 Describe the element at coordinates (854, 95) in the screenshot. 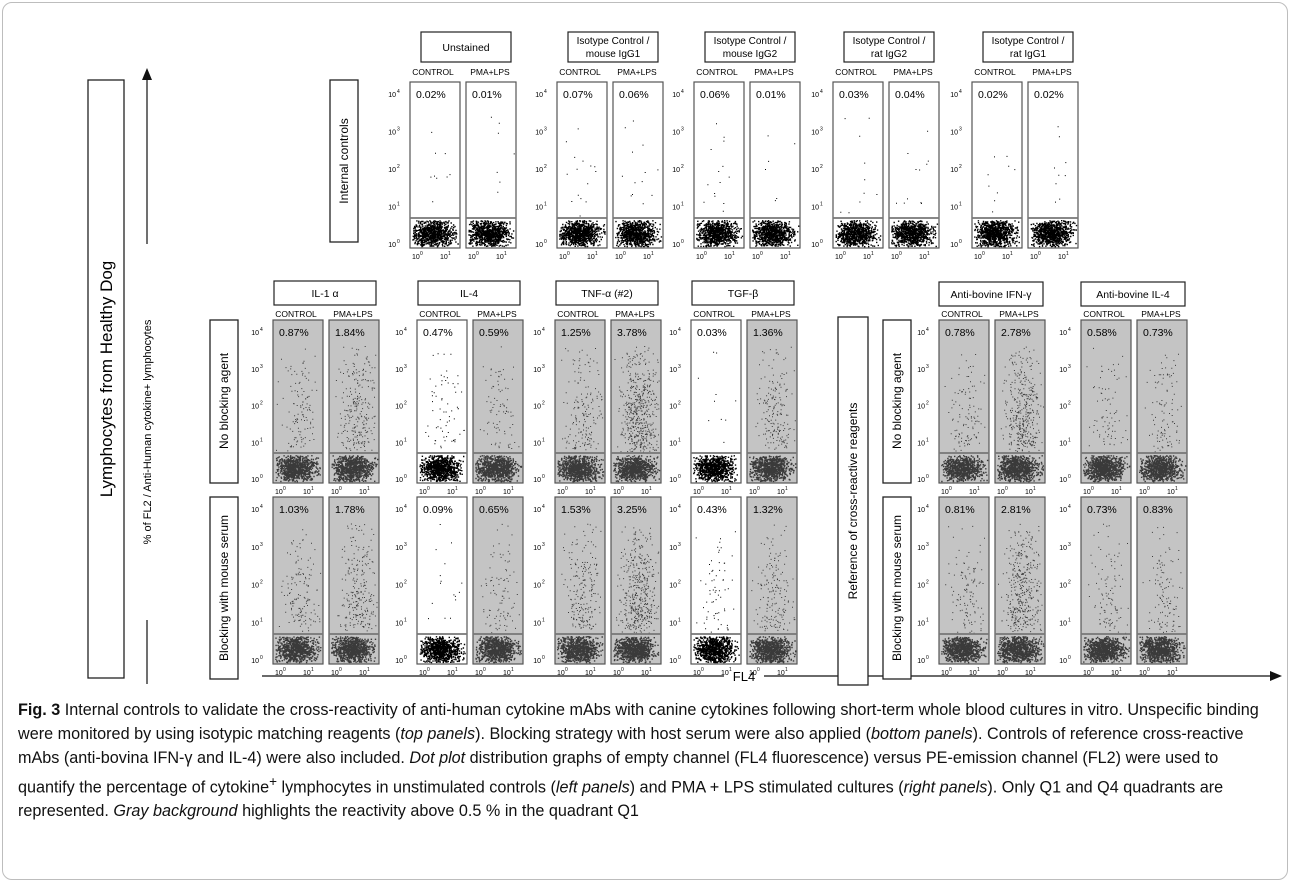

I see `top-group-3-control-value: 0.03%` at that location.